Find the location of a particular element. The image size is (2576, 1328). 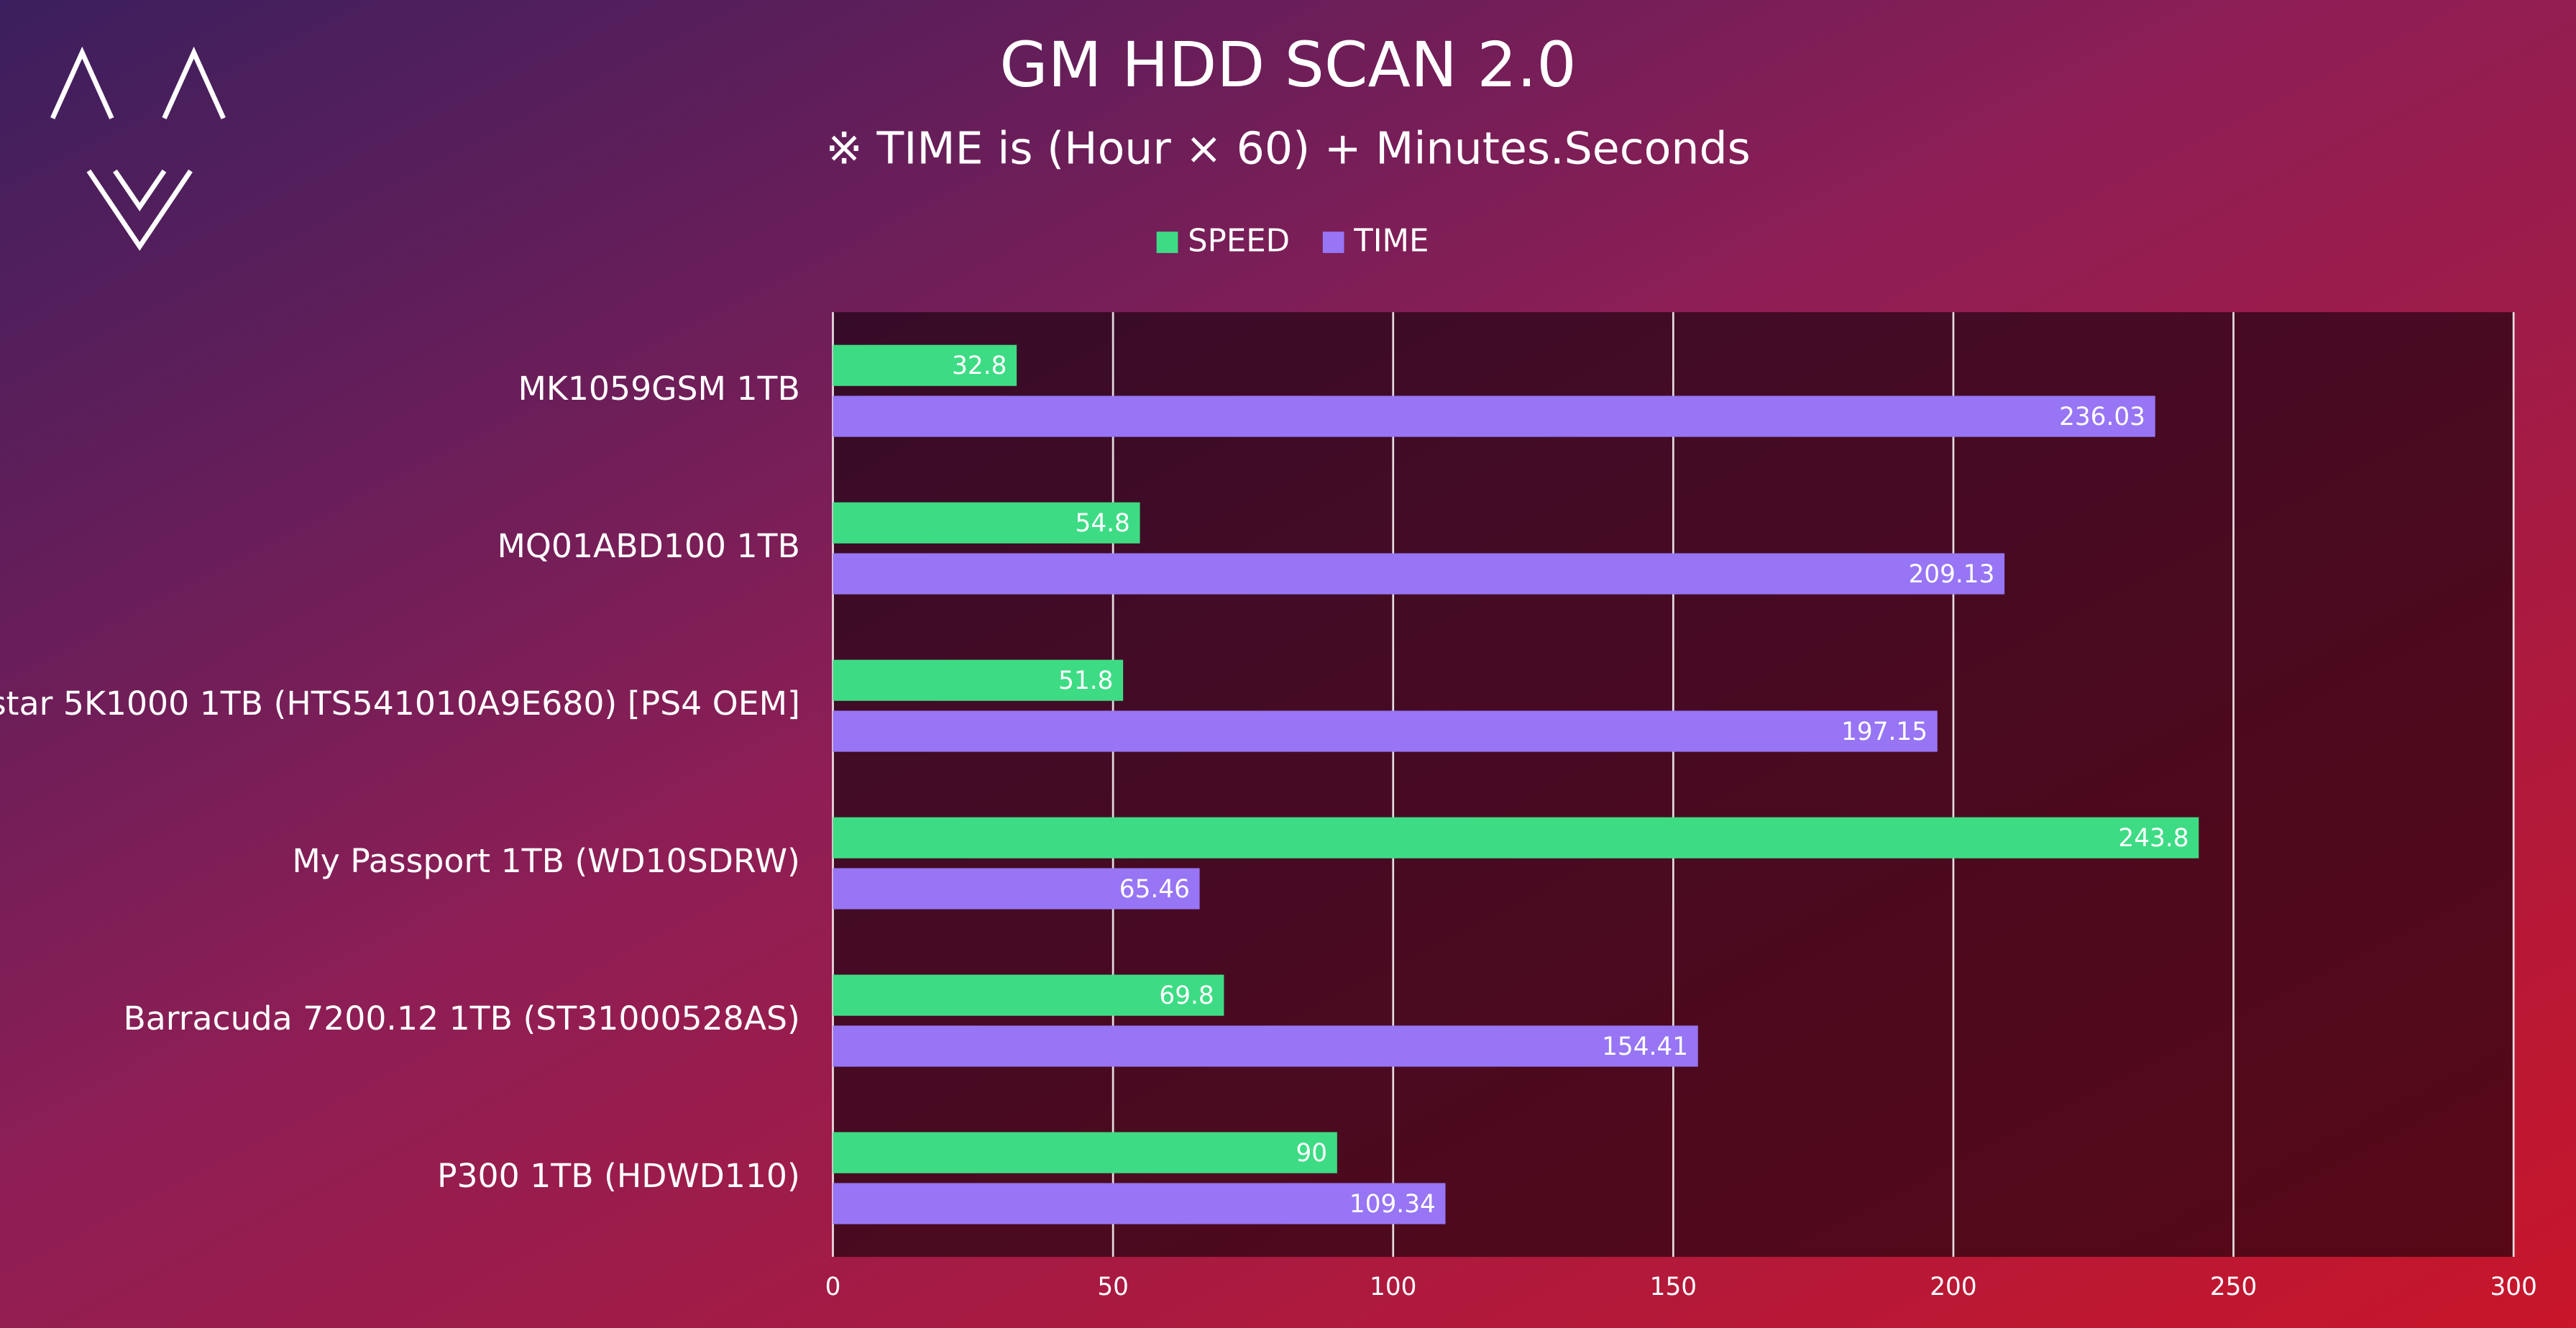

x-tick-label: 150 is located at coordinates (1673, 1287).